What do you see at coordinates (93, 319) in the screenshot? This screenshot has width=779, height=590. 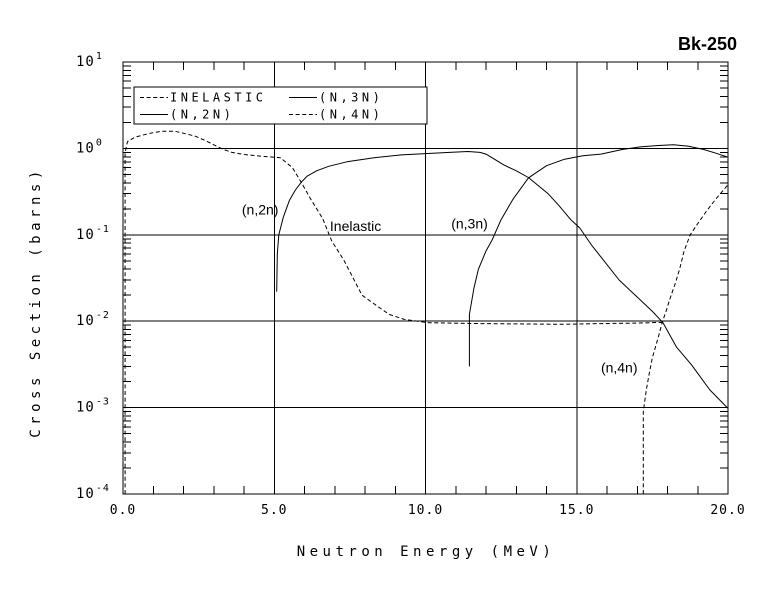 I see `y-tick-label: 10-2` at bounding box center [93, 319].